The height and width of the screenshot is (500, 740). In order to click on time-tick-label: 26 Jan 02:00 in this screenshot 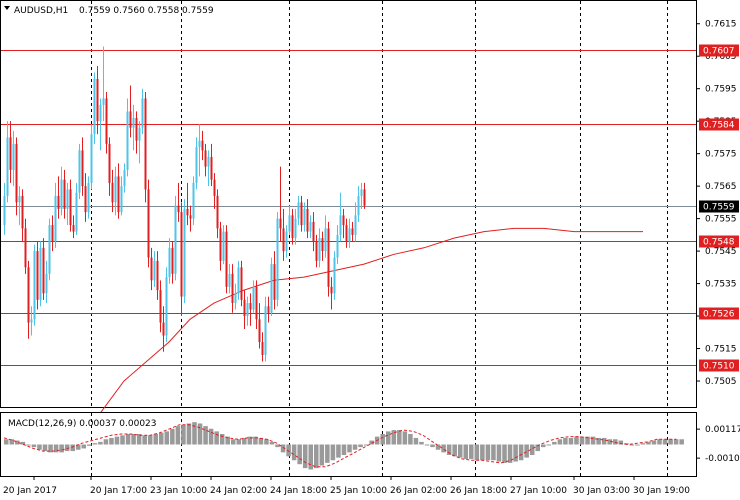, I will do `click(418, 491)`.